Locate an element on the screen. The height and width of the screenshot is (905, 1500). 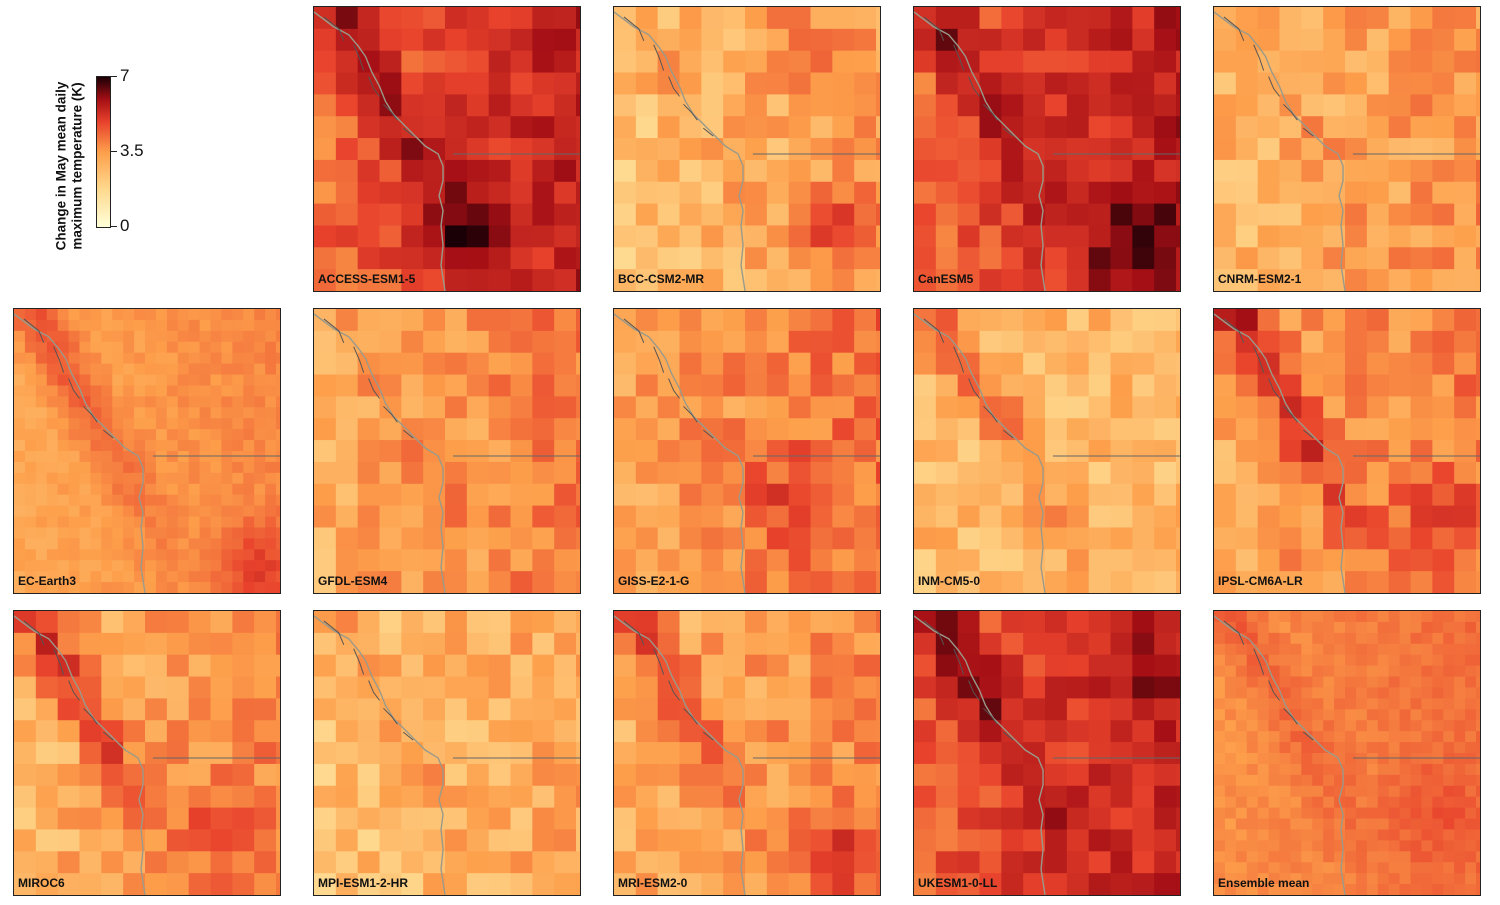
map-panel-giss-e2-1-g: GISS-E2-1-G is located at coordinates (747, 451).